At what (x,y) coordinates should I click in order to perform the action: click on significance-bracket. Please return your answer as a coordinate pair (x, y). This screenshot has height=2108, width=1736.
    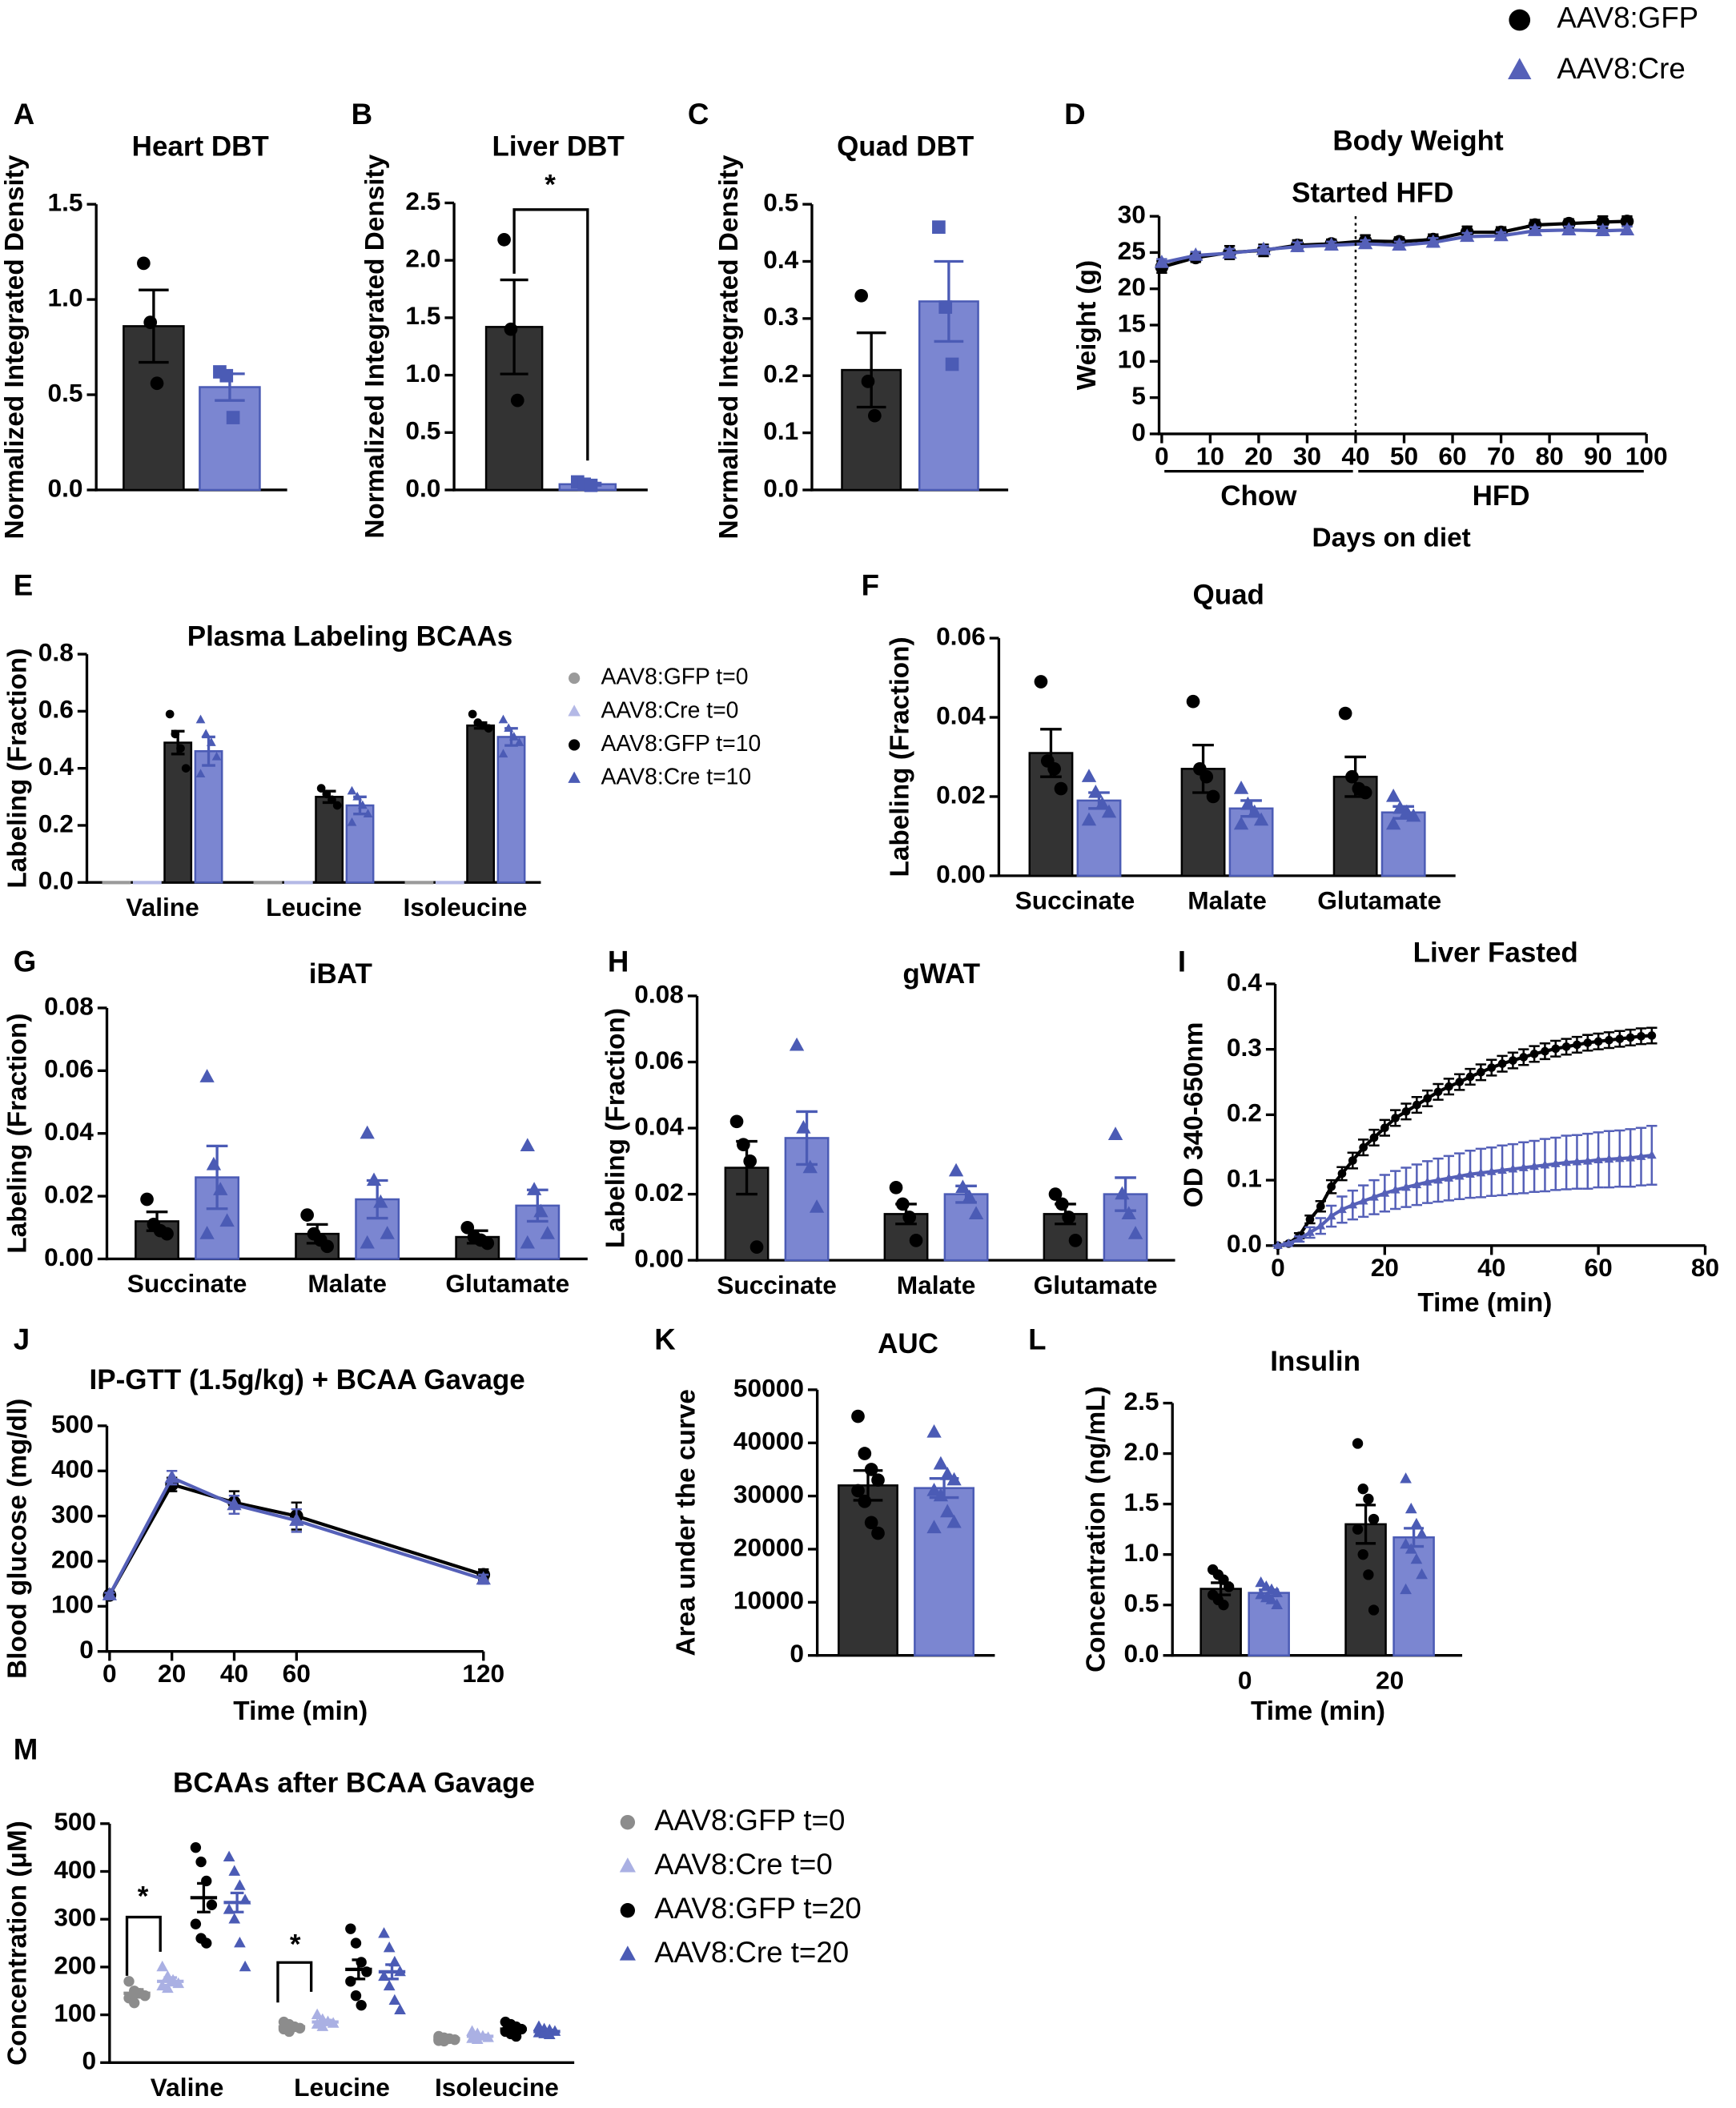
    Looking at the image, I should click on (143, 1946).